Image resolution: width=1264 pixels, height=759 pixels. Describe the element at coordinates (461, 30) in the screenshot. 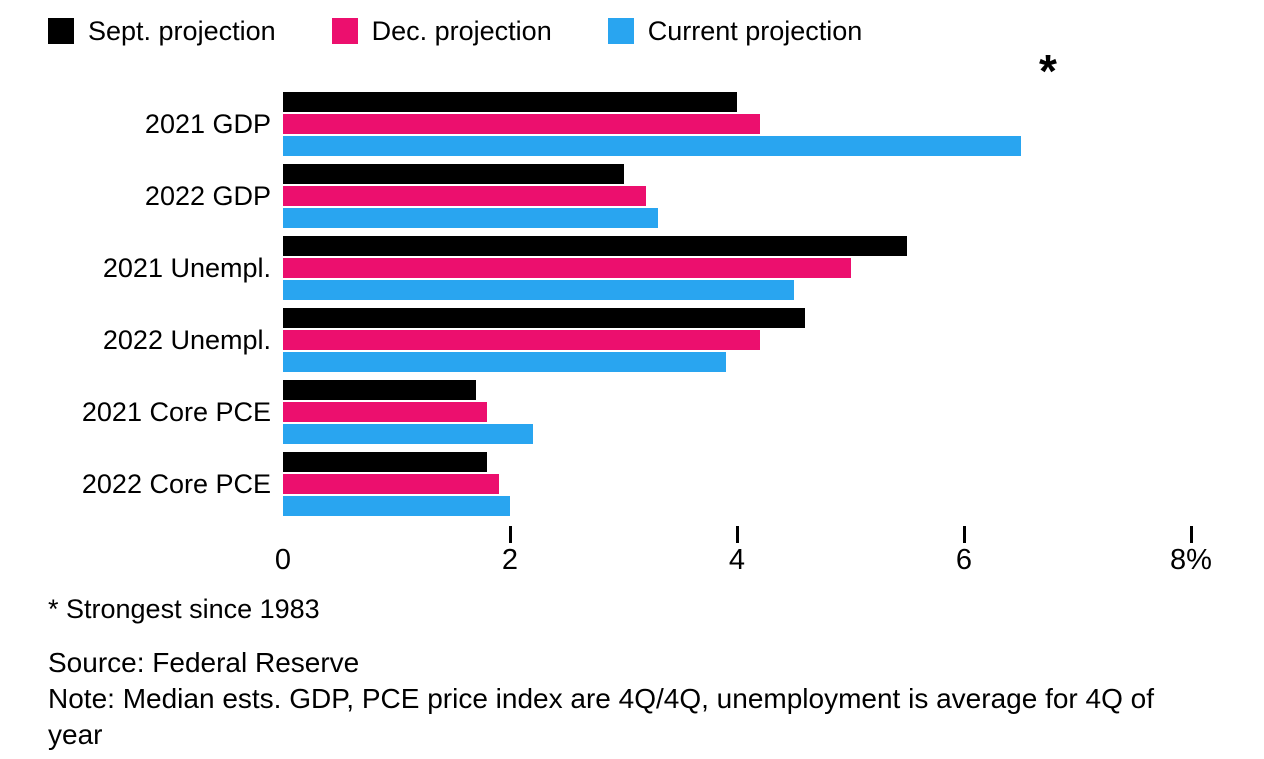

I see `legend-label: Dec. projection` at that location.